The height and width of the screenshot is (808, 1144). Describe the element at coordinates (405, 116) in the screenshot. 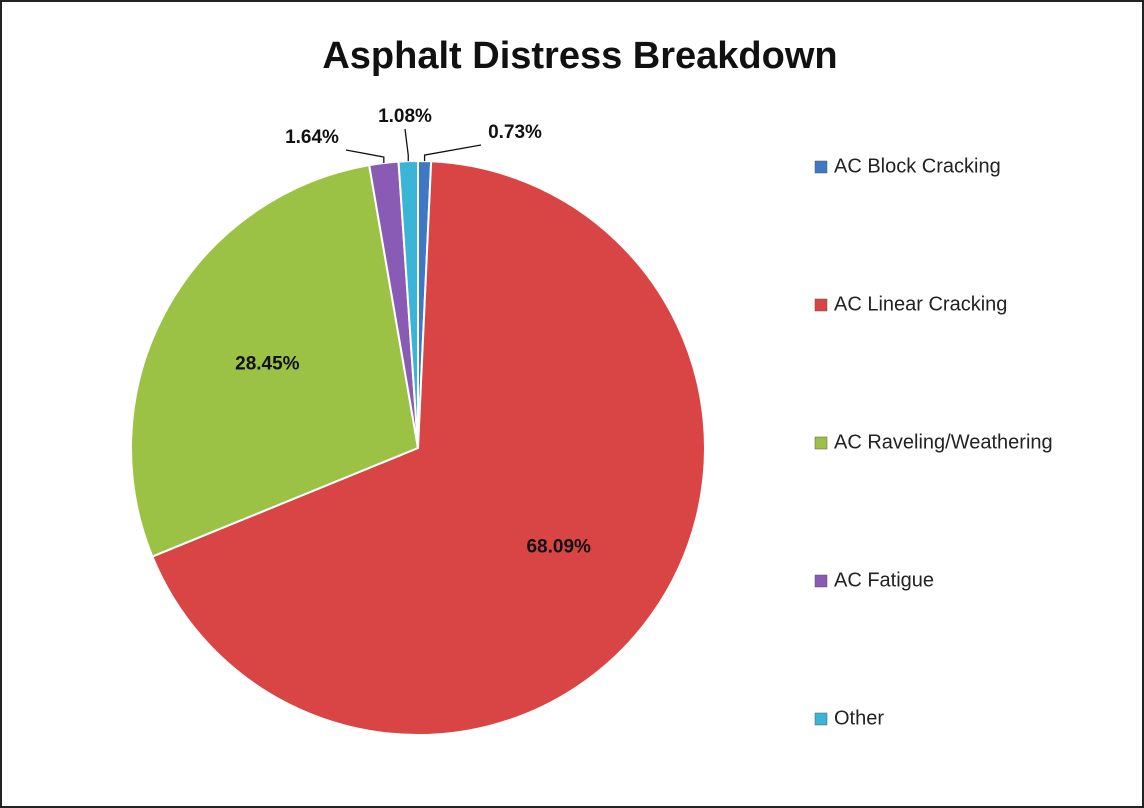

I see `data-label: 1.08%` at that location.